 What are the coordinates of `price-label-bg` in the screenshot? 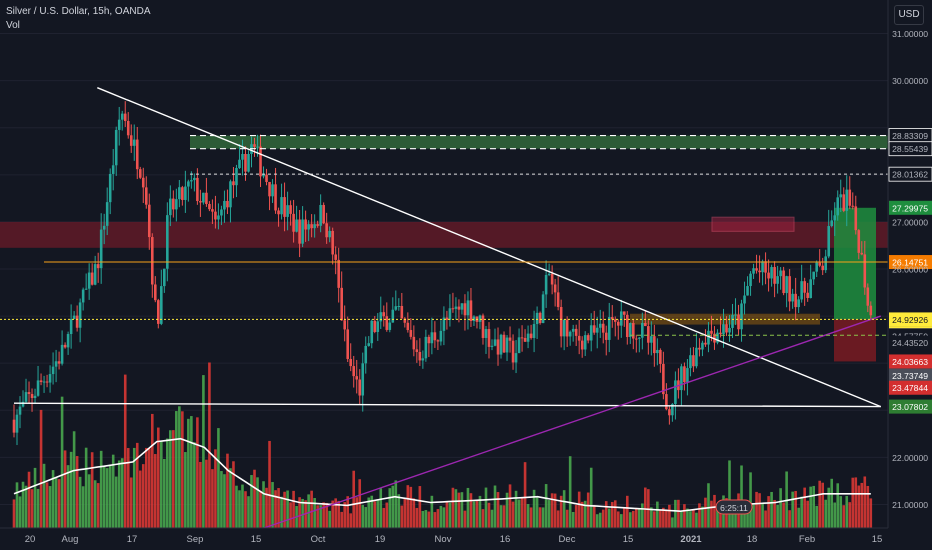 It's located at (910, 149).